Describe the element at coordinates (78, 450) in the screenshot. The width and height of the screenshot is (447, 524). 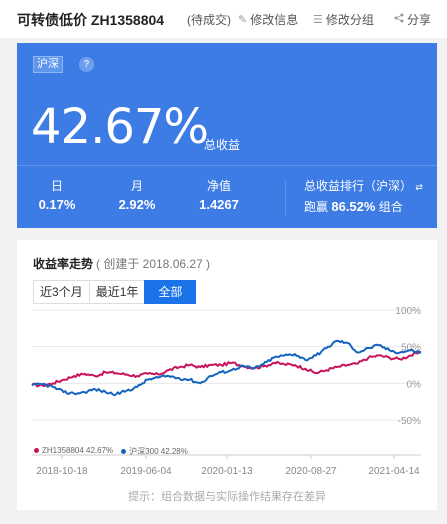
I see `legend-label: ZH1358804 42.67%` at that location.